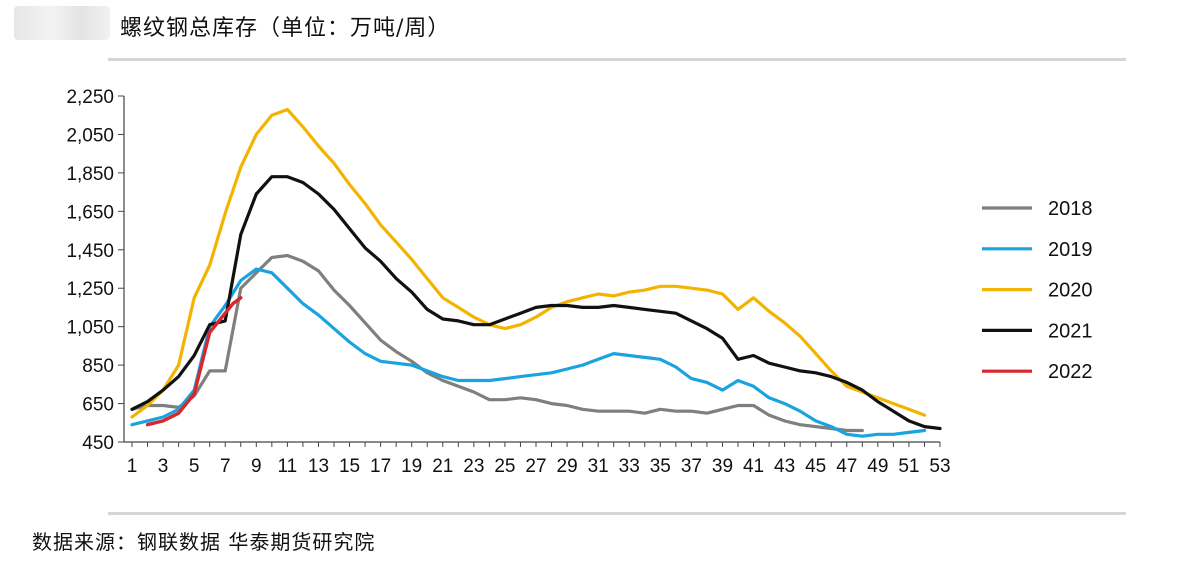  Describe the element at coordinates (1070, 209) in the screenshot. I see `legend-label-2018: 2018` at that location.